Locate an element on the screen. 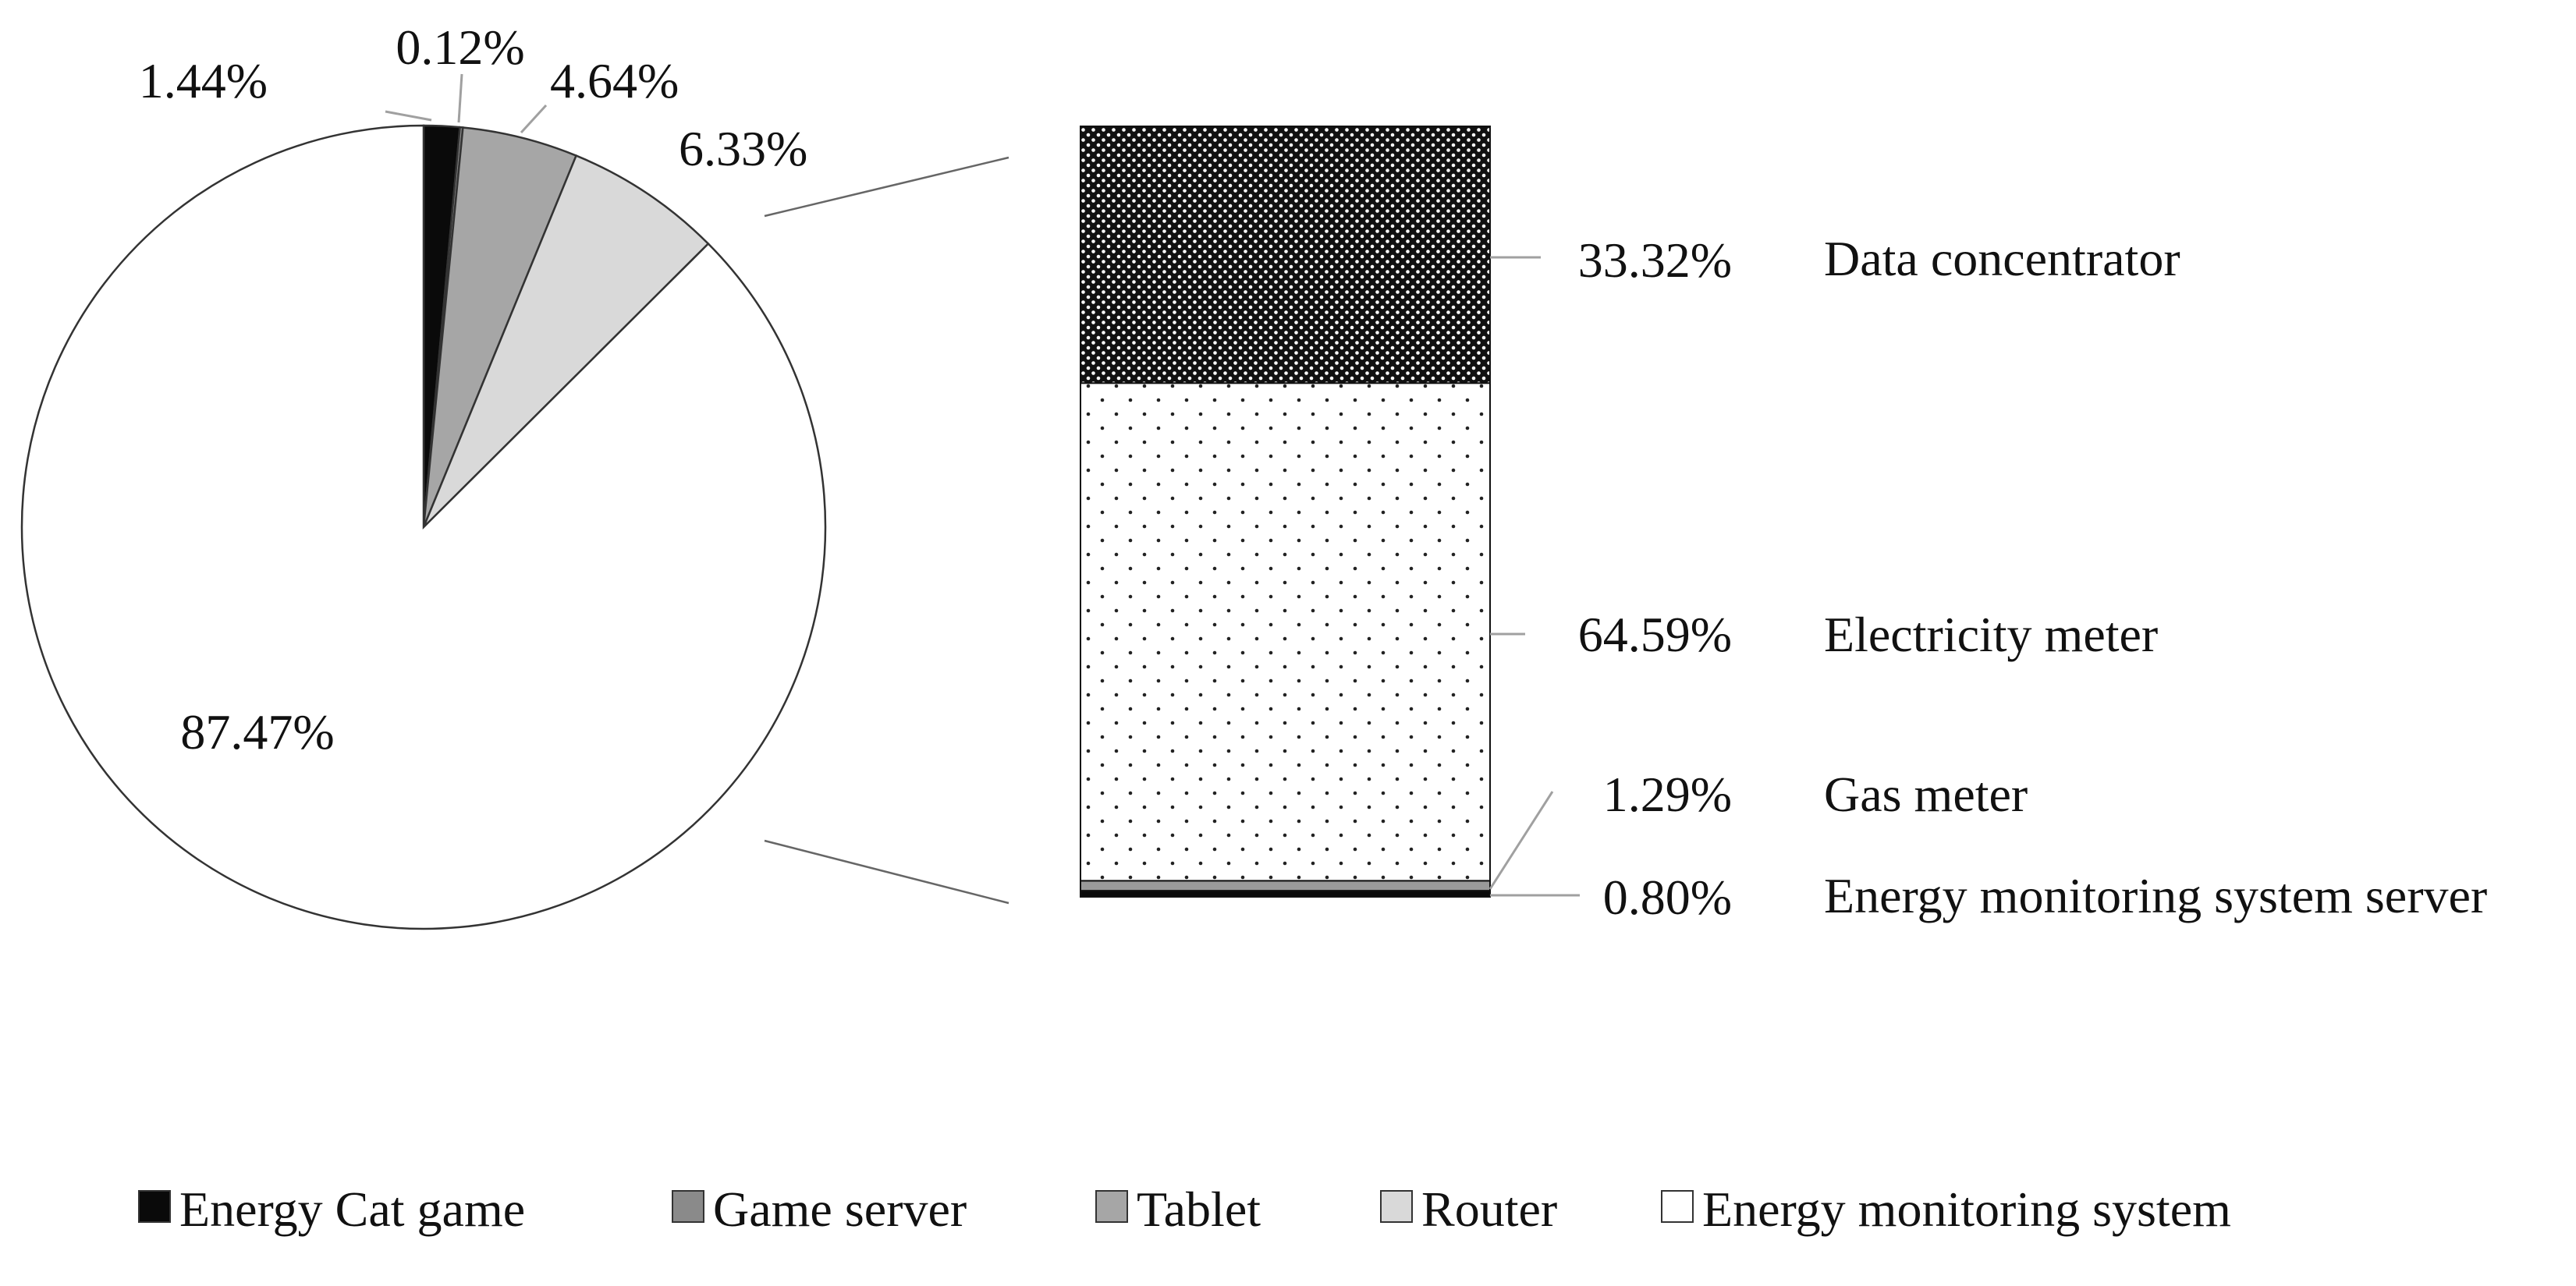 The image size is (2576, 1286). connector-bottom is located at coordinates (886, 872).